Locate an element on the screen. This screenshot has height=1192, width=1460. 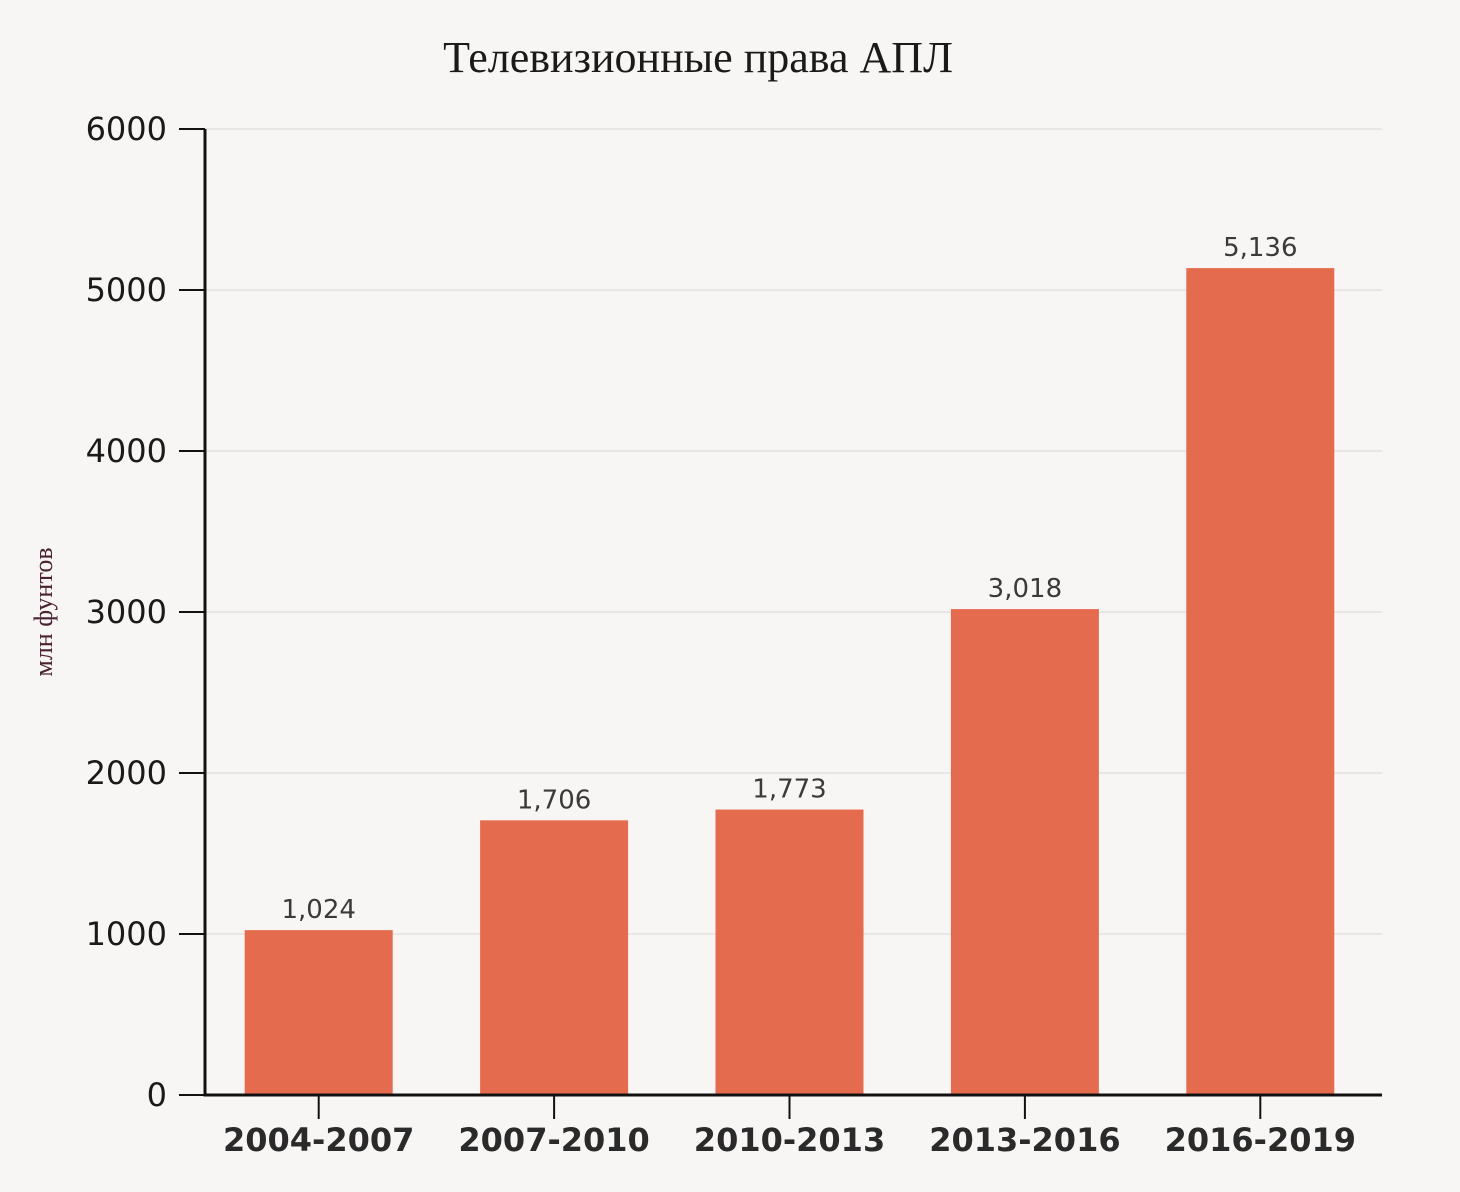
data-label: 5,136 is located at coordinates (1260, 248).